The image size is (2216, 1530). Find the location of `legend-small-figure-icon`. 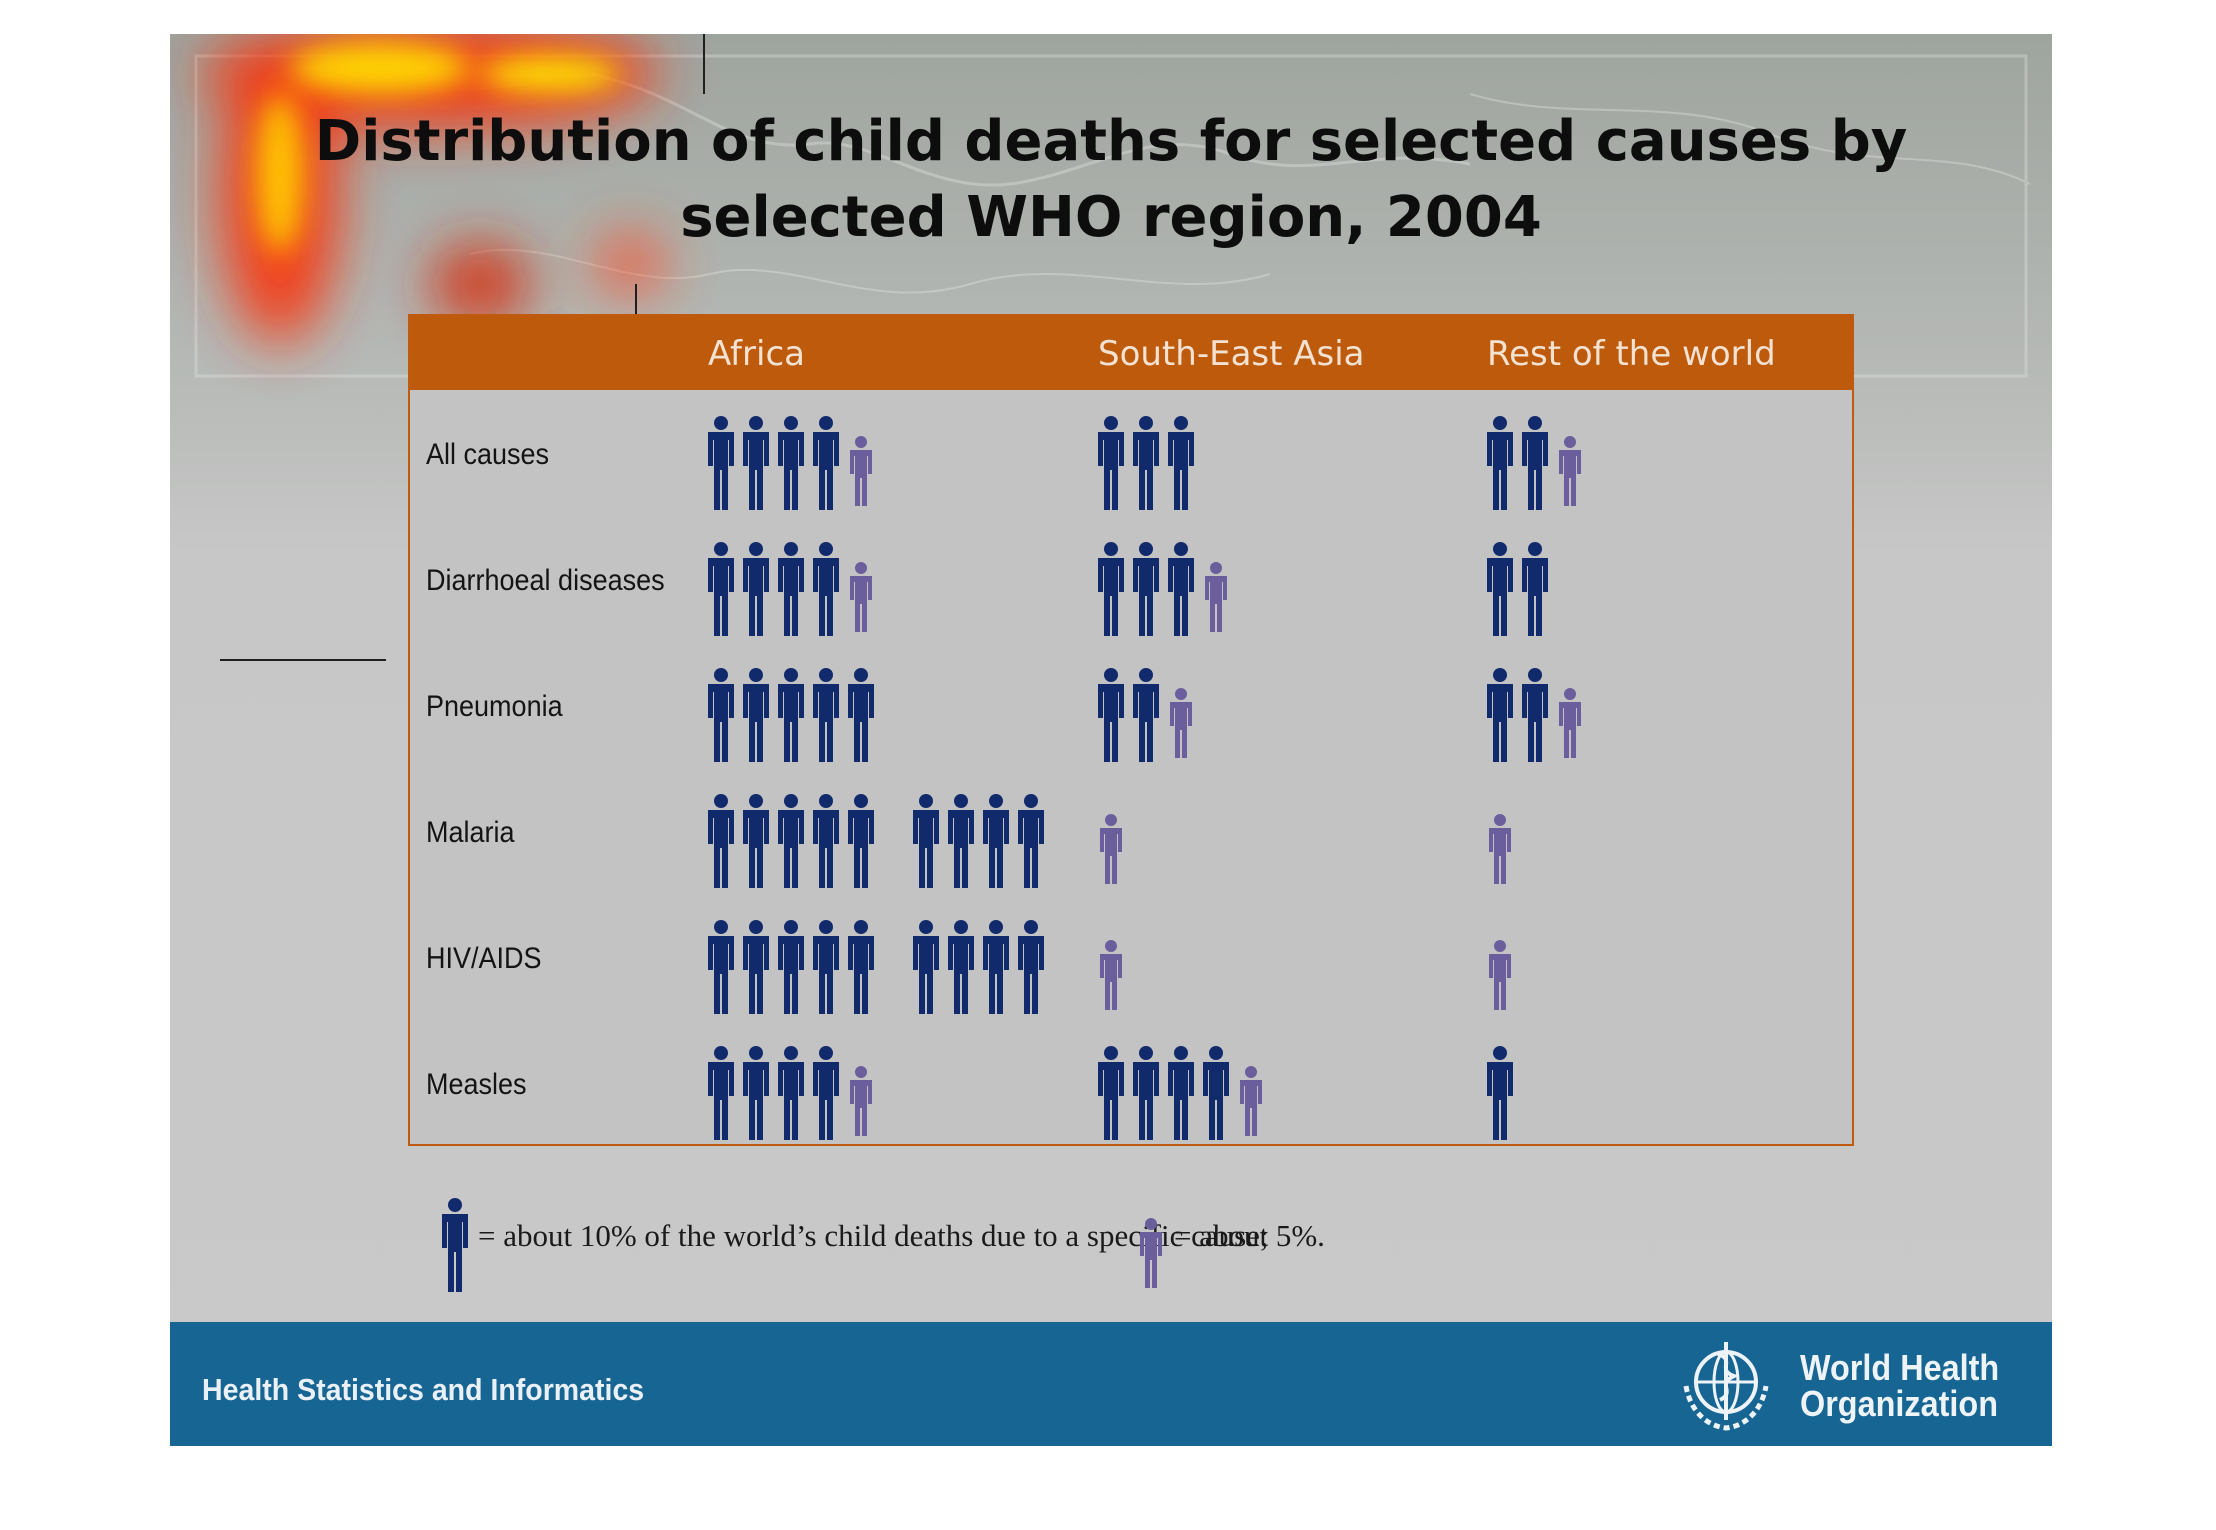

legend-small-figure-icon is located at coordinates (1151, 1253).